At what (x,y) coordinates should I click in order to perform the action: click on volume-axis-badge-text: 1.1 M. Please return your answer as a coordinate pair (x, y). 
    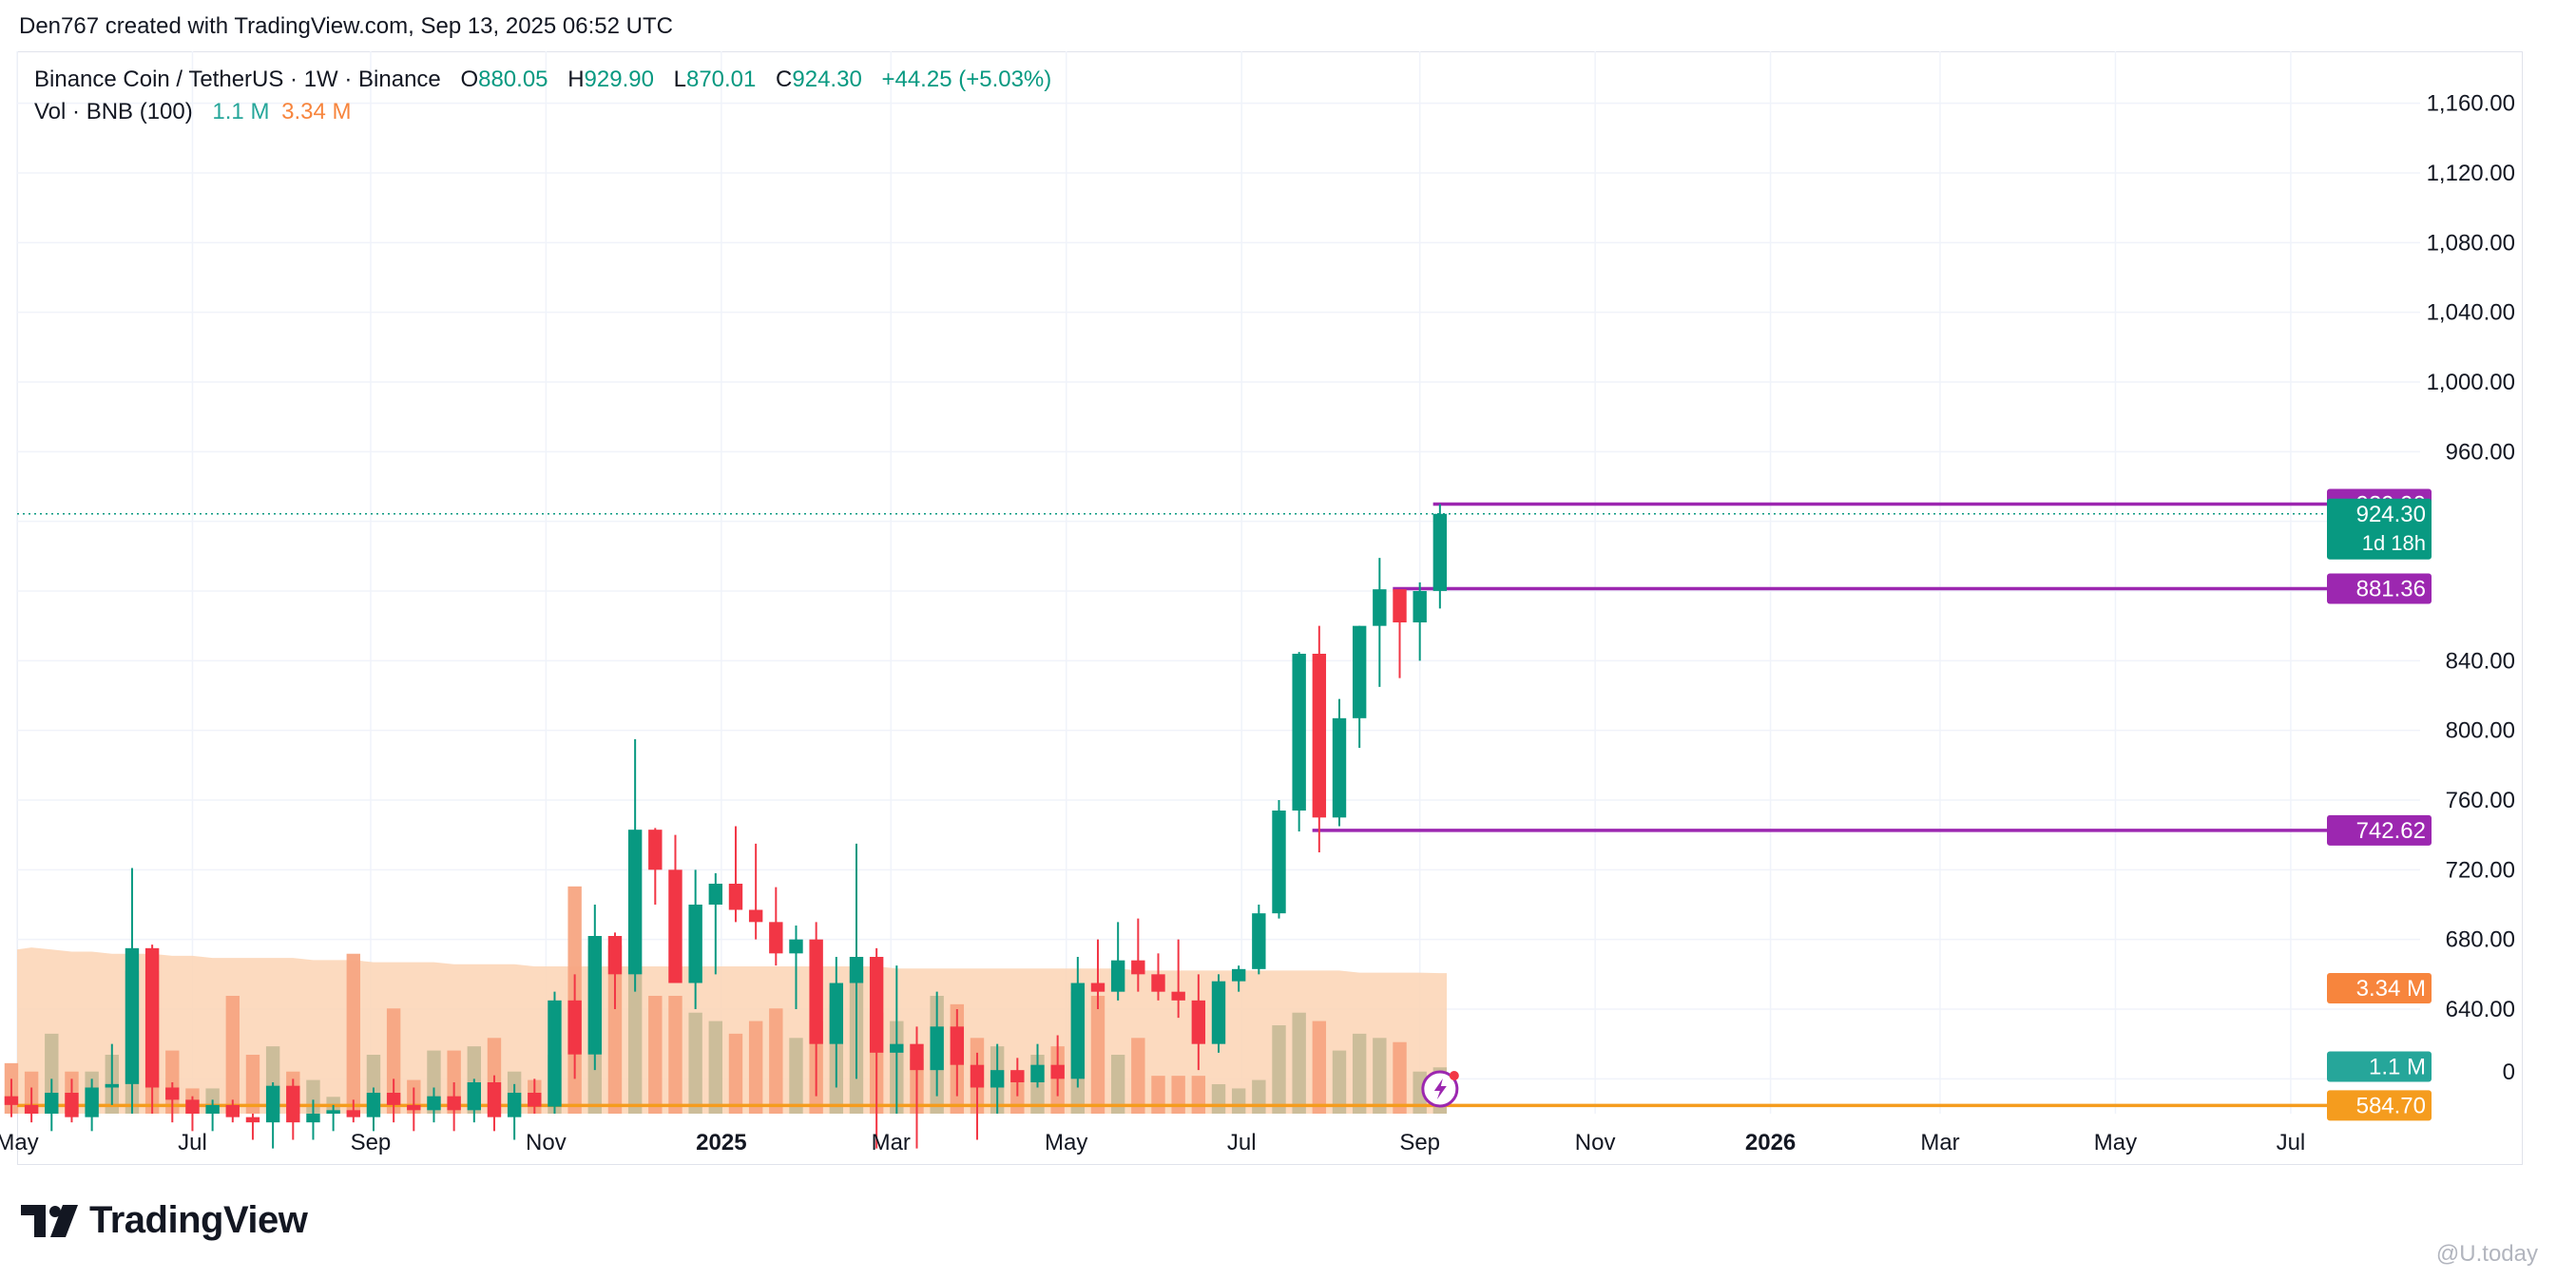
    Looking at the image, I should click on (2397, 1067).